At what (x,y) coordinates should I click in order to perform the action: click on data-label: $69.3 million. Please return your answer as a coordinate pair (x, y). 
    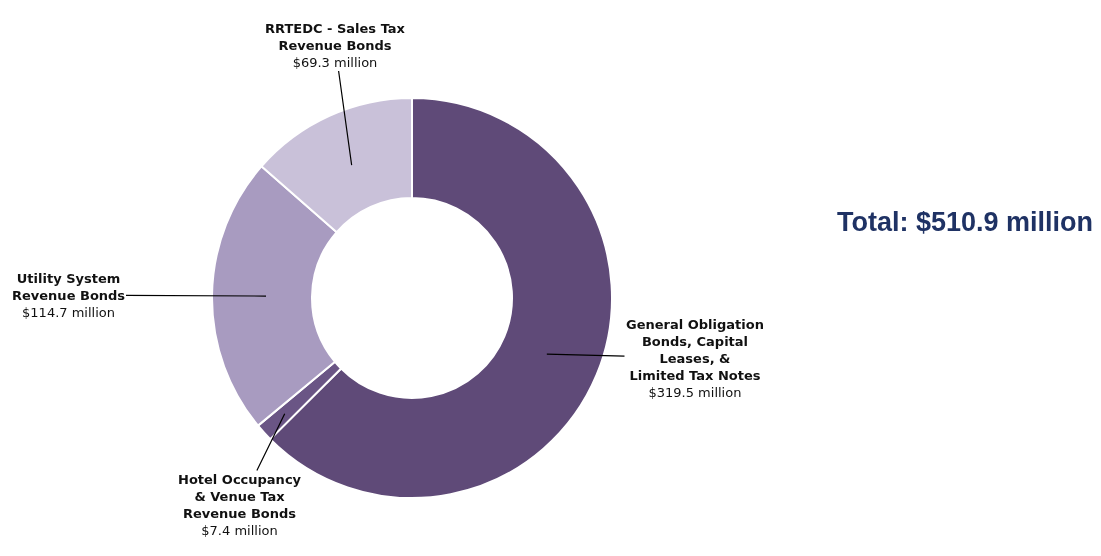
    Looking at the image, I should click on (335, 62).